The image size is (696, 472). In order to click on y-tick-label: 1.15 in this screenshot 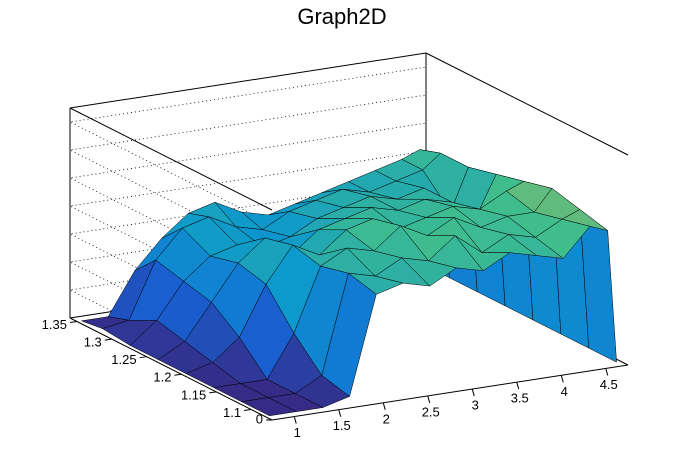, I will do `click(193, 394)`.